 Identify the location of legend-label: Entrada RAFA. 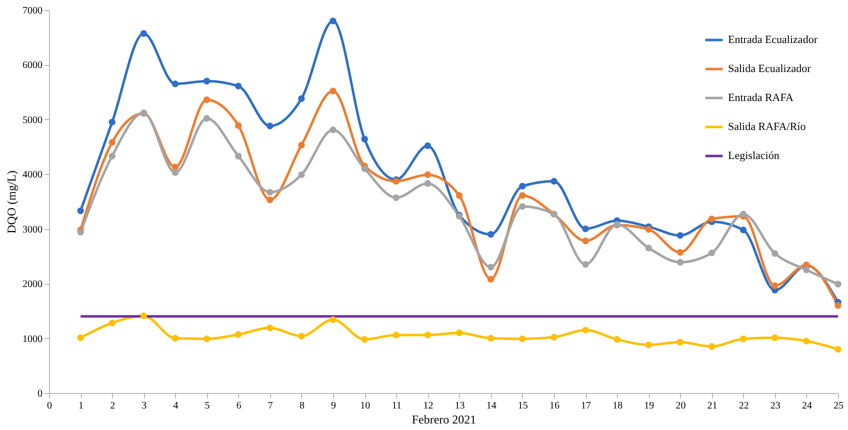
(761, 98).